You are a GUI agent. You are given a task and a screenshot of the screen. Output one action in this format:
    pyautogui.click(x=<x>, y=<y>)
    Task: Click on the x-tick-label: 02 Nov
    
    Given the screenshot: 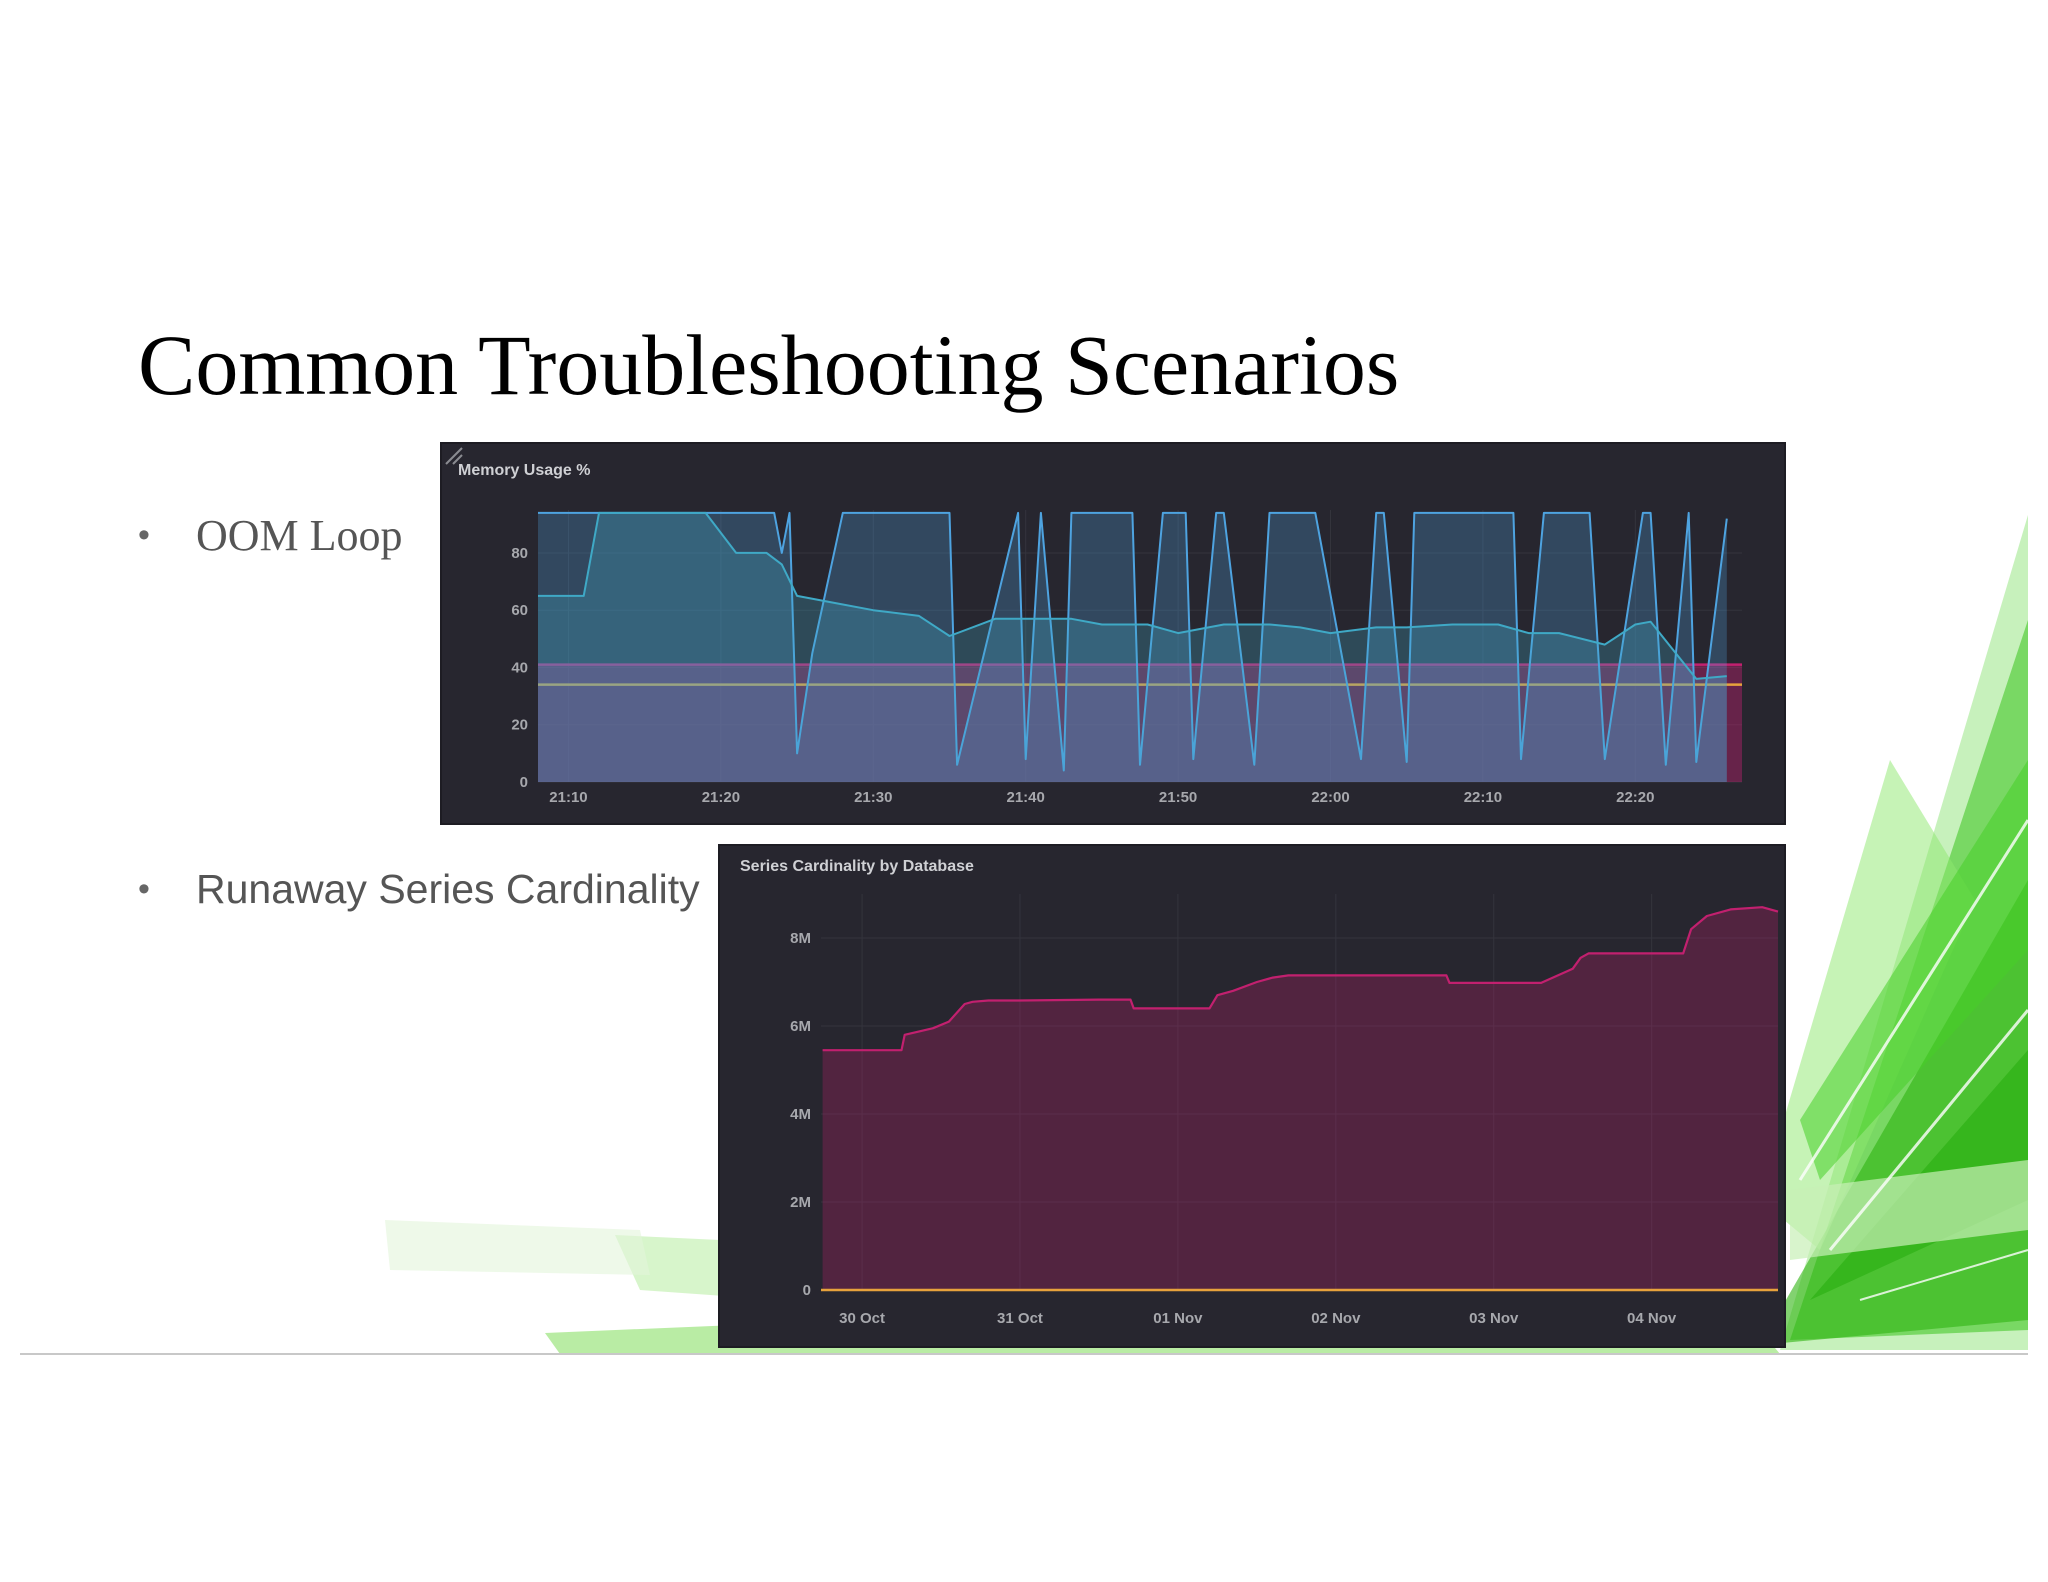 What is the action you would take?
    pyautogui.click(x=1336, y=1318)
    